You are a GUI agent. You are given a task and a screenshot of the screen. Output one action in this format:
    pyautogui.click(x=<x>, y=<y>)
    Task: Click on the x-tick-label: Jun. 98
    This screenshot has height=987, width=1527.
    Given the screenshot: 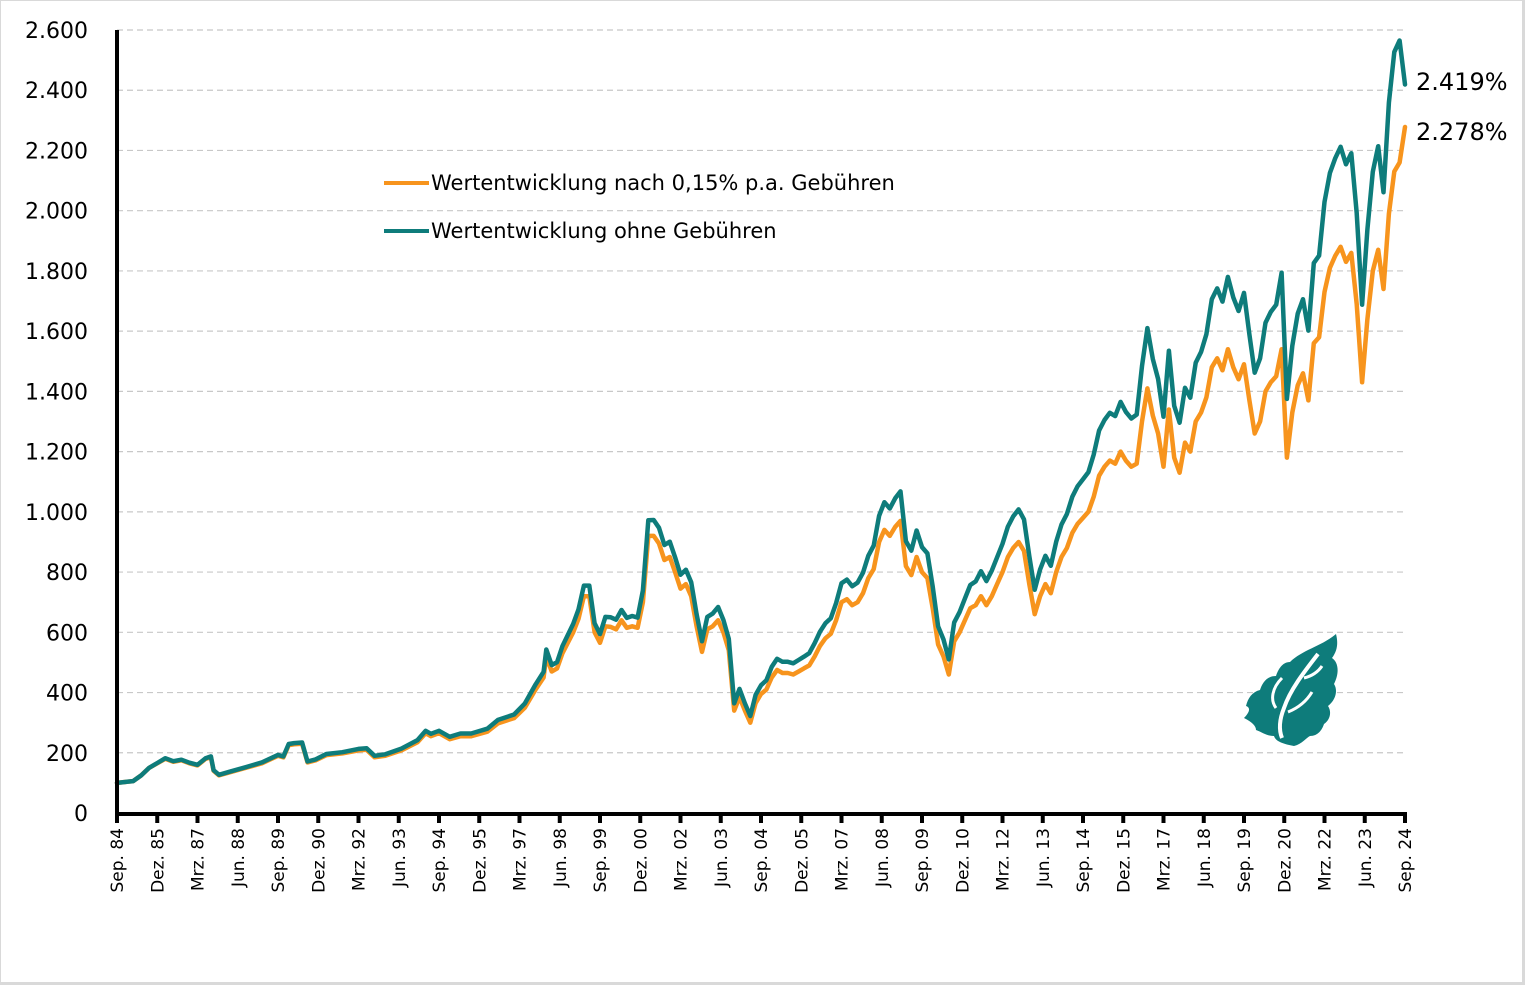 What is the action you would take?
    pyautogui.click(x=561, y=858)
    